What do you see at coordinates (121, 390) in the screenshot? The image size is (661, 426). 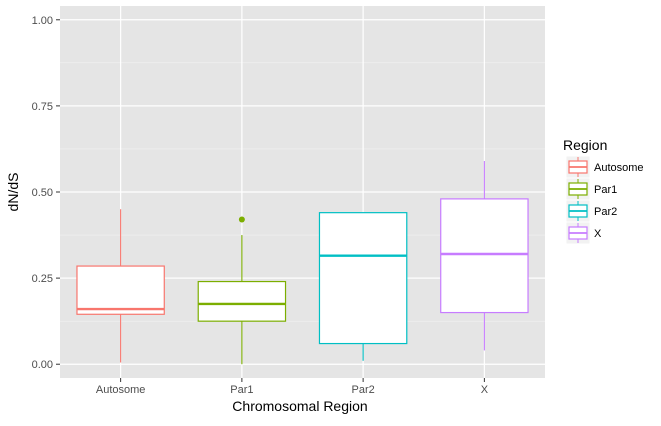 I see `x-tick-label: Autosome` at bounding box center [121, 390].